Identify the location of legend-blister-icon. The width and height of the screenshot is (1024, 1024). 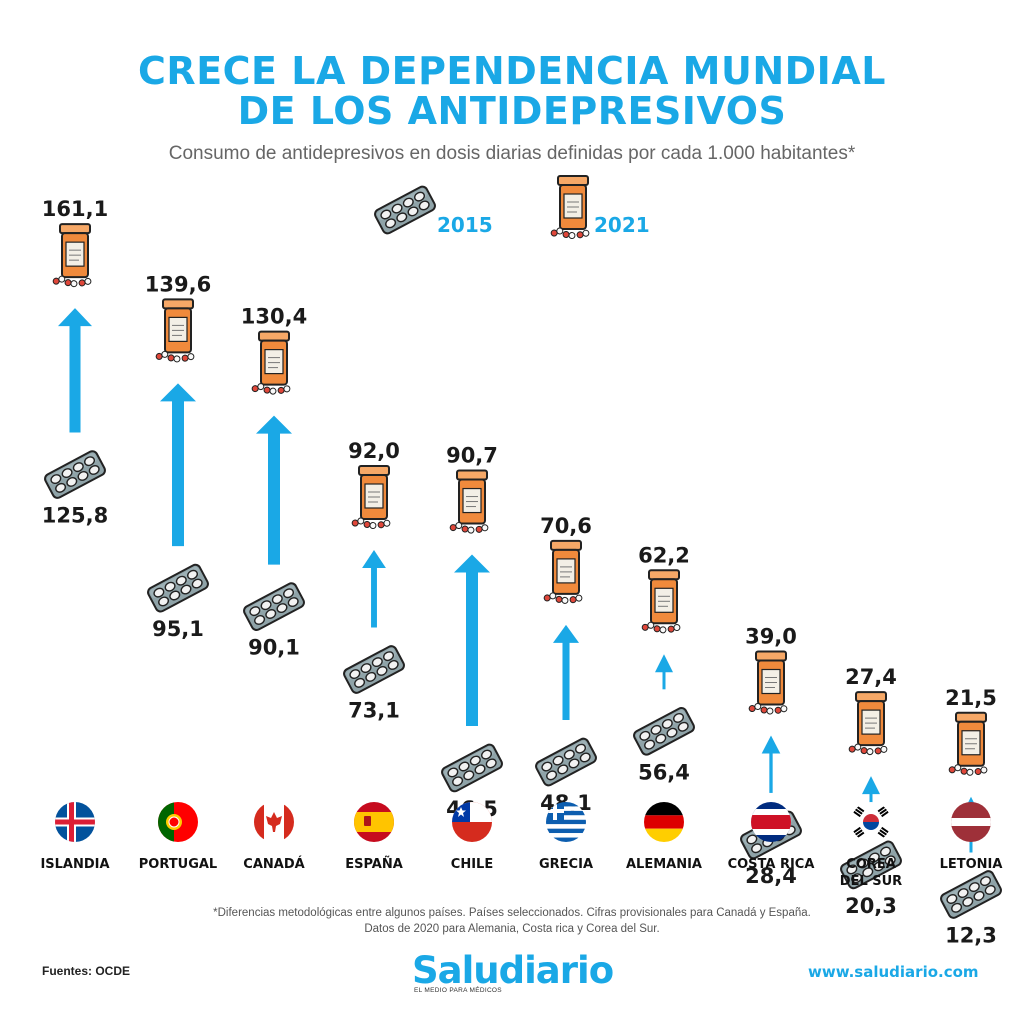
(405, 210).